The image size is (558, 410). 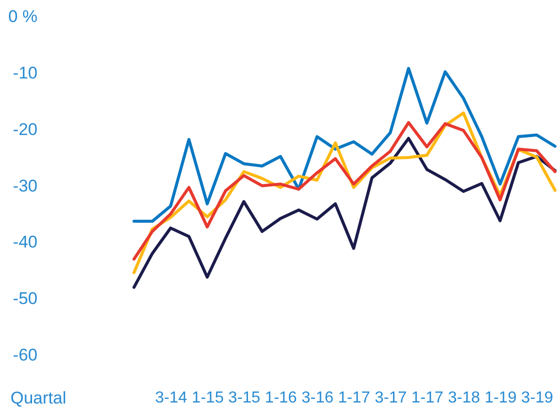 What do you see at coordinates (23, 16) in the screenshot?
I see `y-tick-label: 0 %` at bounding box center [23, 16].